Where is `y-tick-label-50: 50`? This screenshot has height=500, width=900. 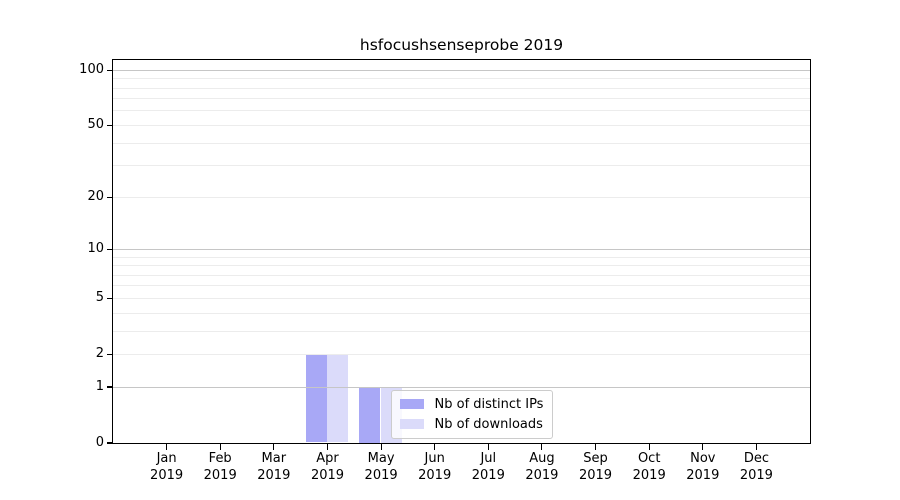 y-tick-label-50: 50 is located at coordinates (95, 125).